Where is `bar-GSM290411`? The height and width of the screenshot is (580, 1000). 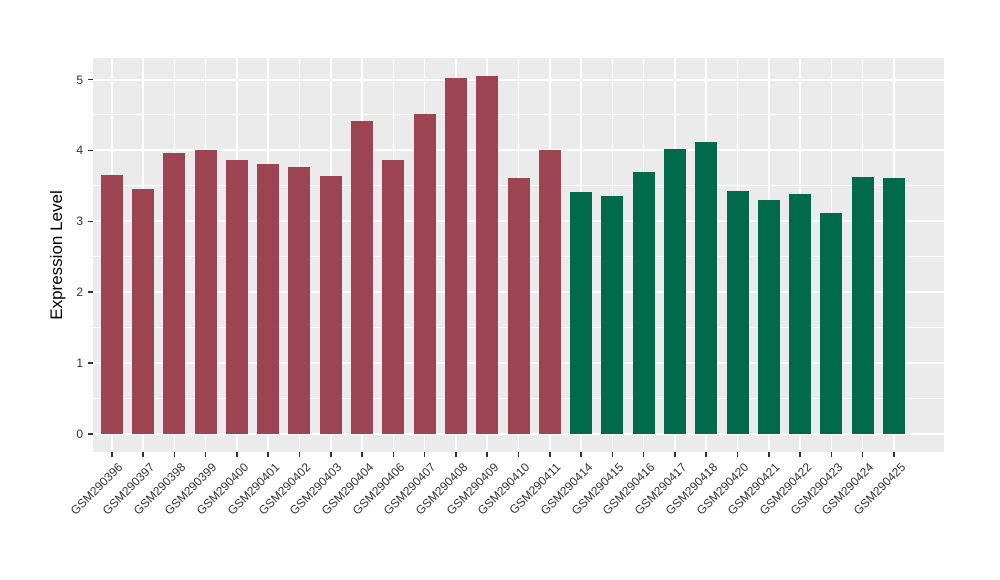 bar-GSM290411 is located at coordinates (549, 292).